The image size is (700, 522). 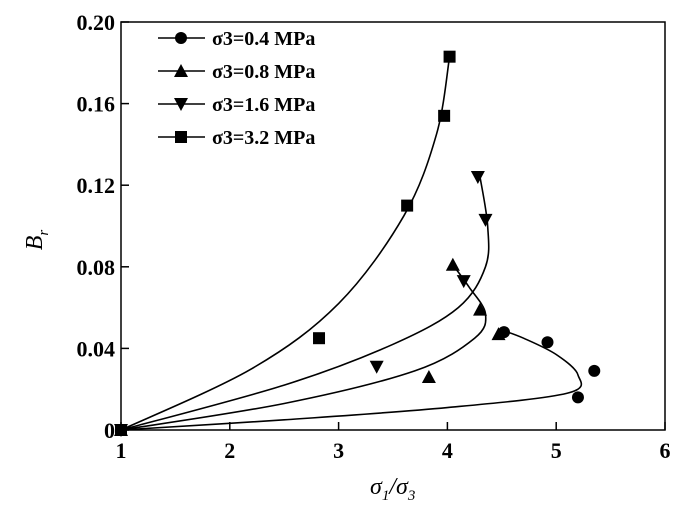 What do you see at coordinates (96, 22) in the screenshot?
I see `y-tick-label: 0.20` at bounding box center [96, 22].